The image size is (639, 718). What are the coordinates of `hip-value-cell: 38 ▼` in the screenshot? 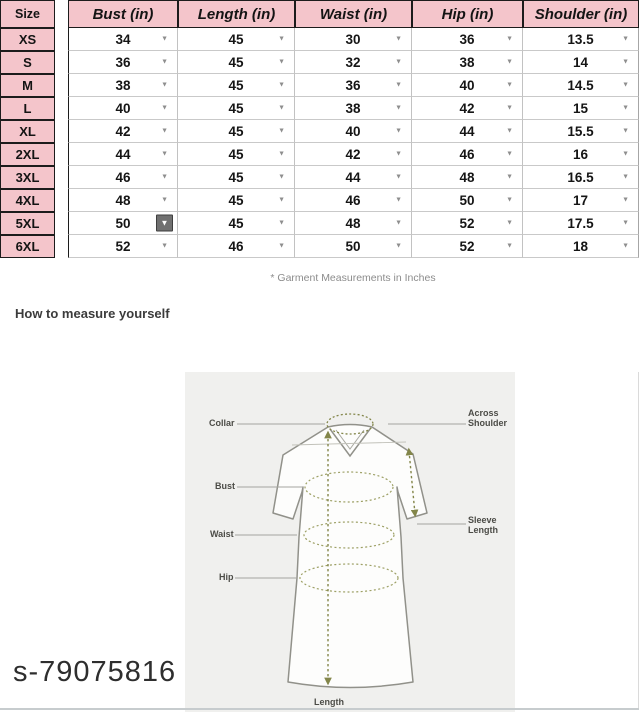 It's located at (467, 62).